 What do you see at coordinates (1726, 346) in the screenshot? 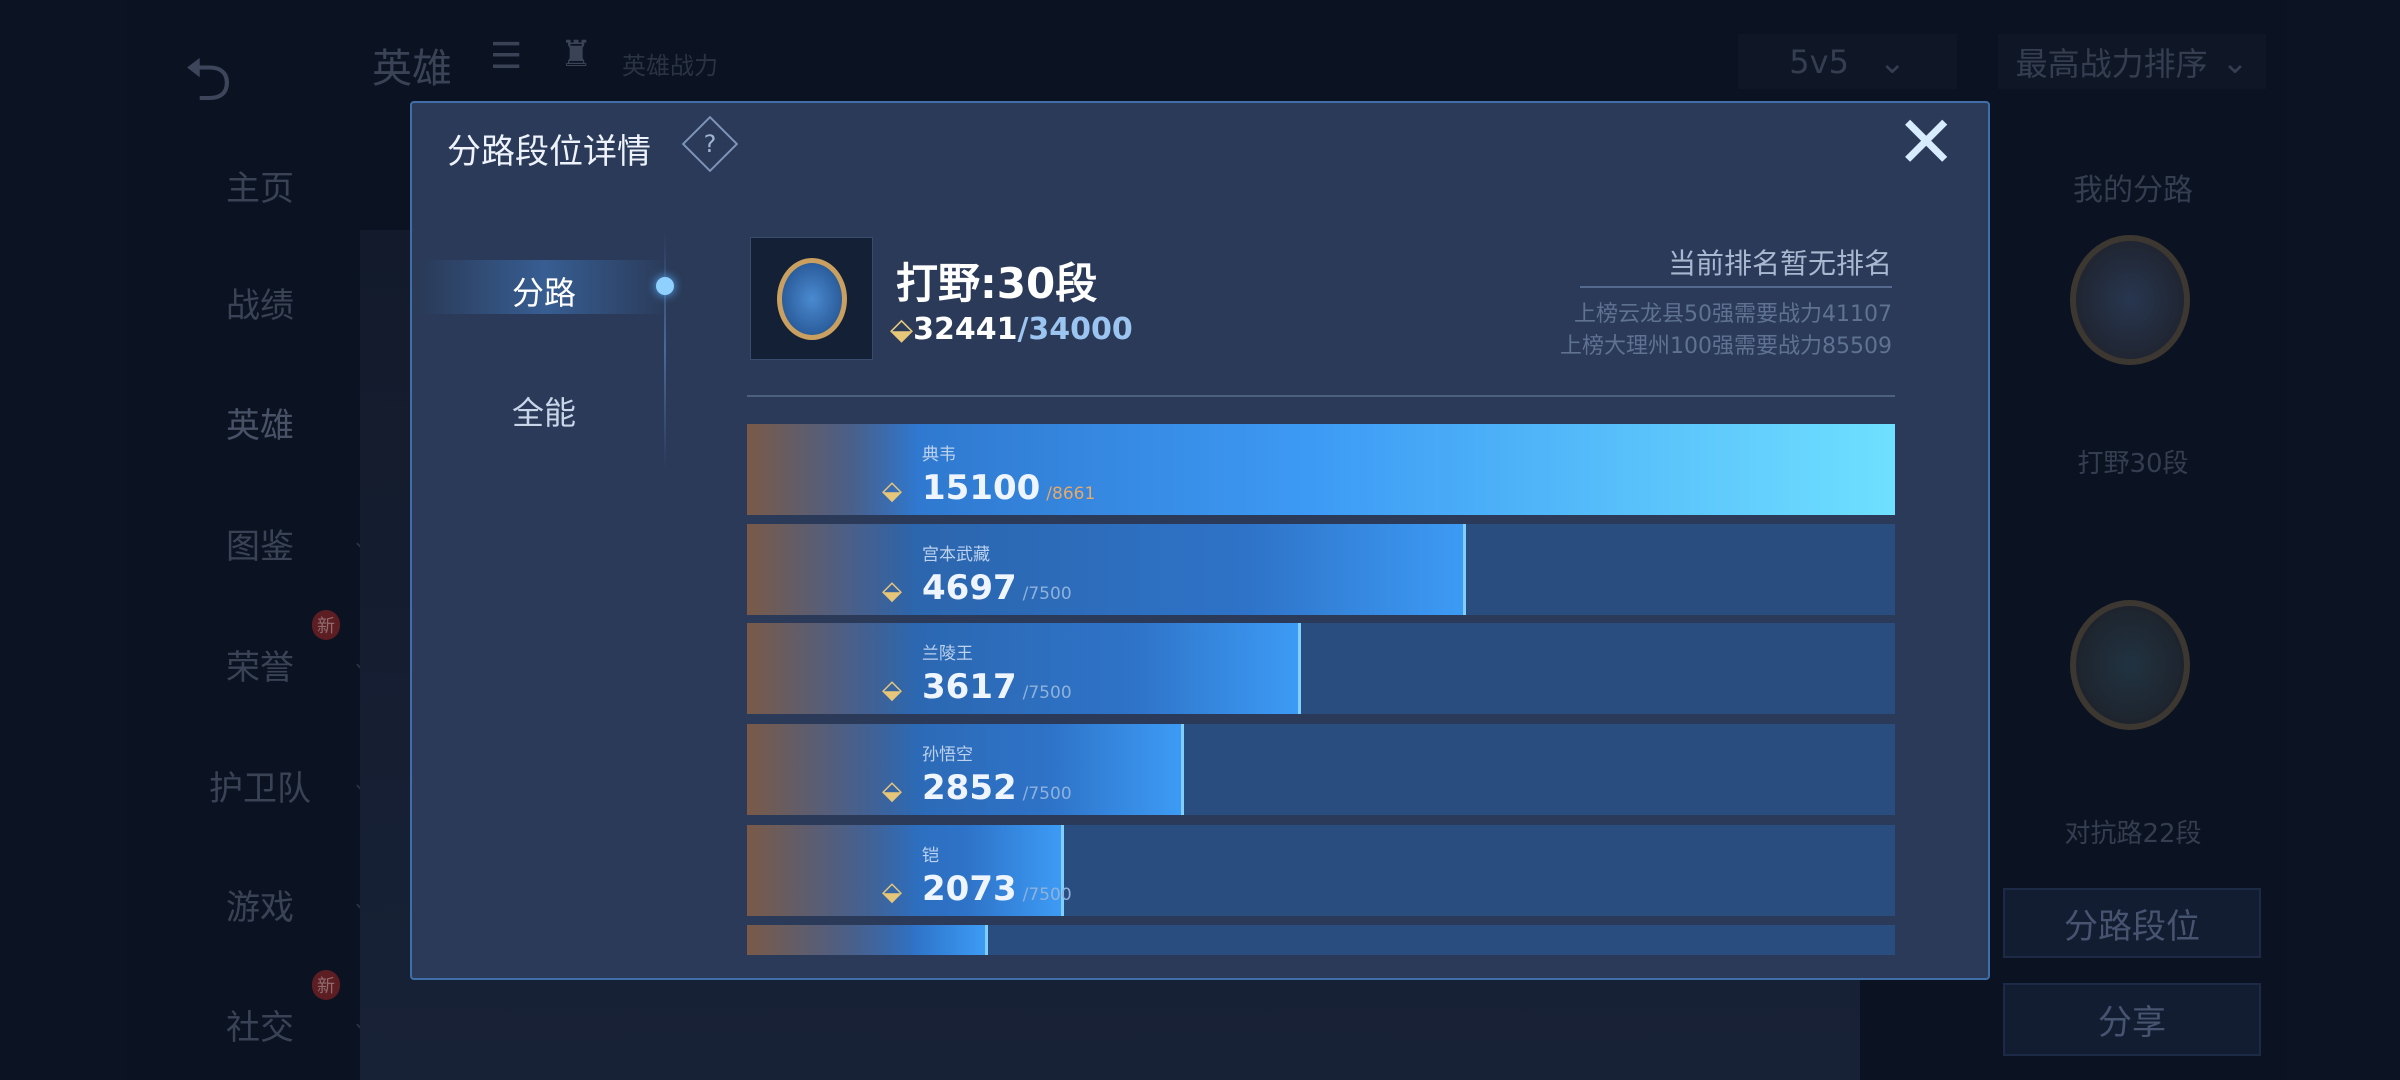
I see `prefecture-requirement: 上榜大理州100强需要战力85509` at bounding box center [1726, 346].